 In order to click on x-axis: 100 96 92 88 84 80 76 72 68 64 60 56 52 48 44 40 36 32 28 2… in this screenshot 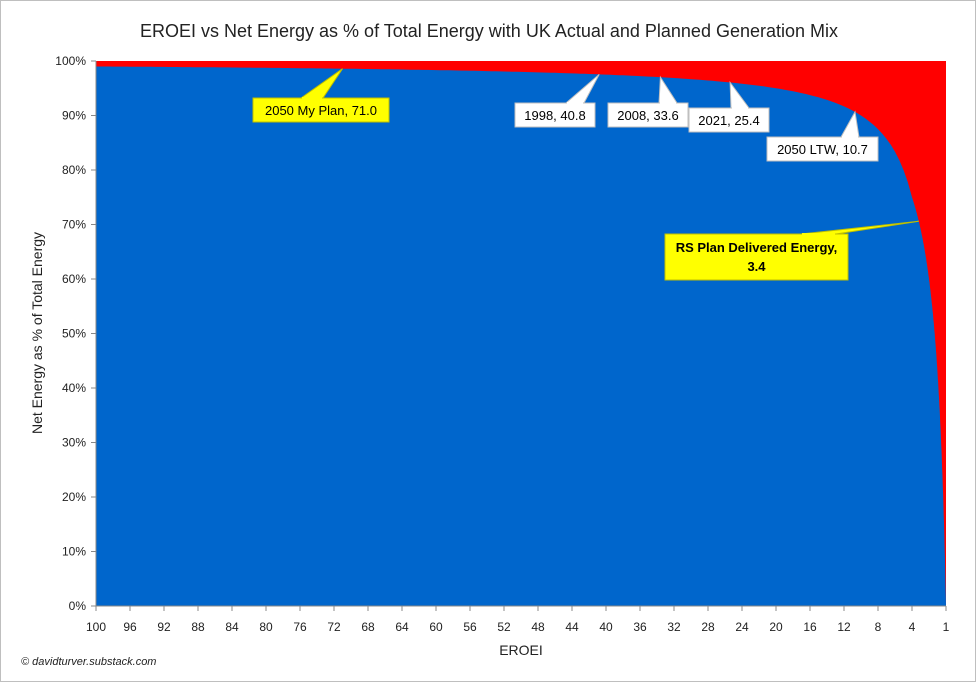, I will do `click(518, 619)`.